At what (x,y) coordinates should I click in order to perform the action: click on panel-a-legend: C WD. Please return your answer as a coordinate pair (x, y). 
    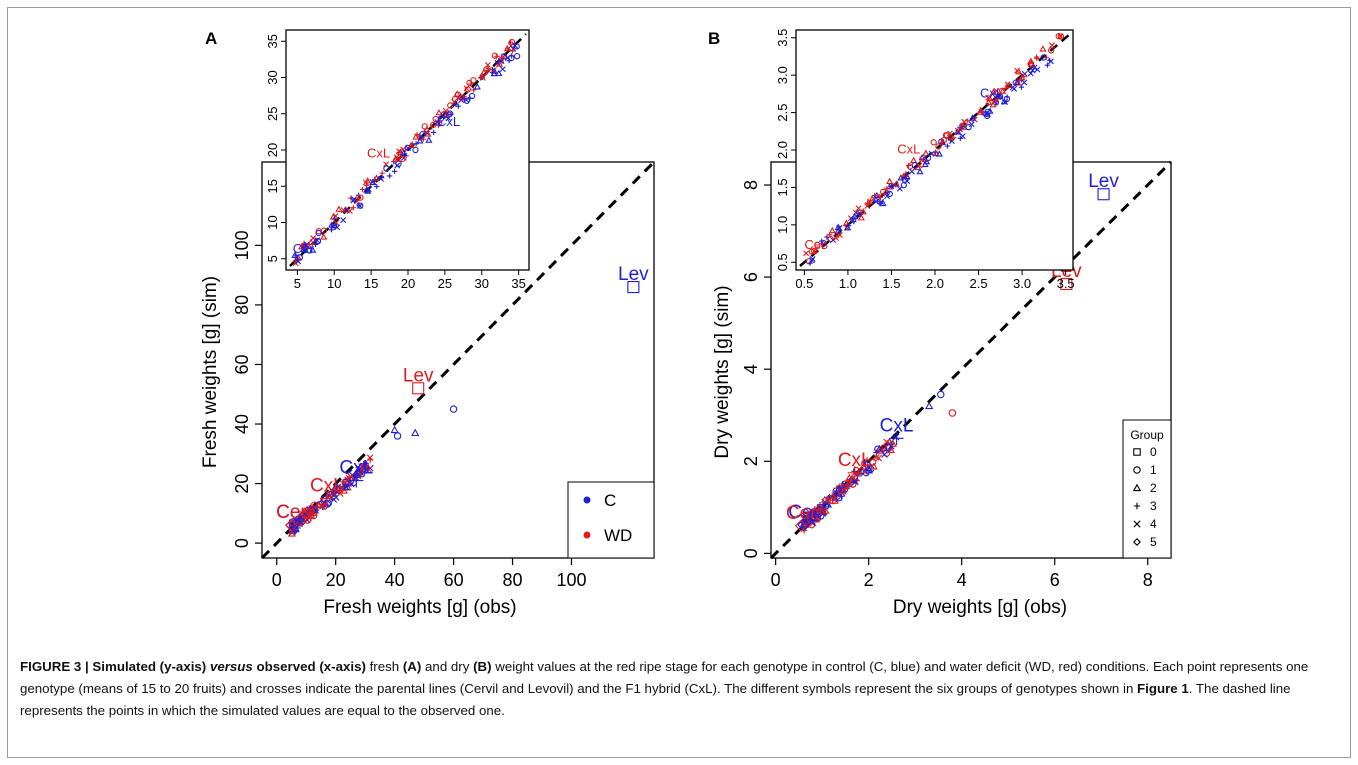
    Looking at the image, I should click on (611, 520).